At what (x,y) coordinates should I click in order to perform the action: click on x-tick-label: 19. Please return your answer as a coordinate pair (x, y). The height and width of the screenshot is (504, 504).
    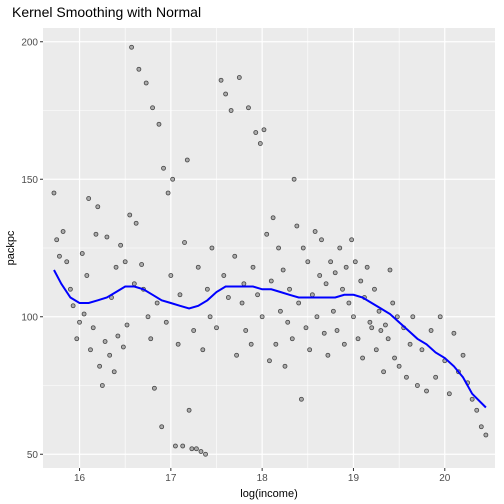
    Looking at the image, I should click on (354, 478).